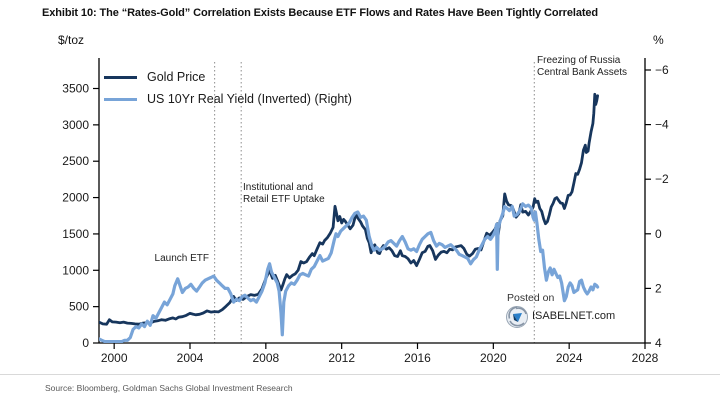 The height and width of the screenshot is (405, 720). Describe the element at coordinates (249, 99) in the screenshot. I see `legend-label-yield: US 10Yr Real Yield (Inverted) (Right)` at that location.